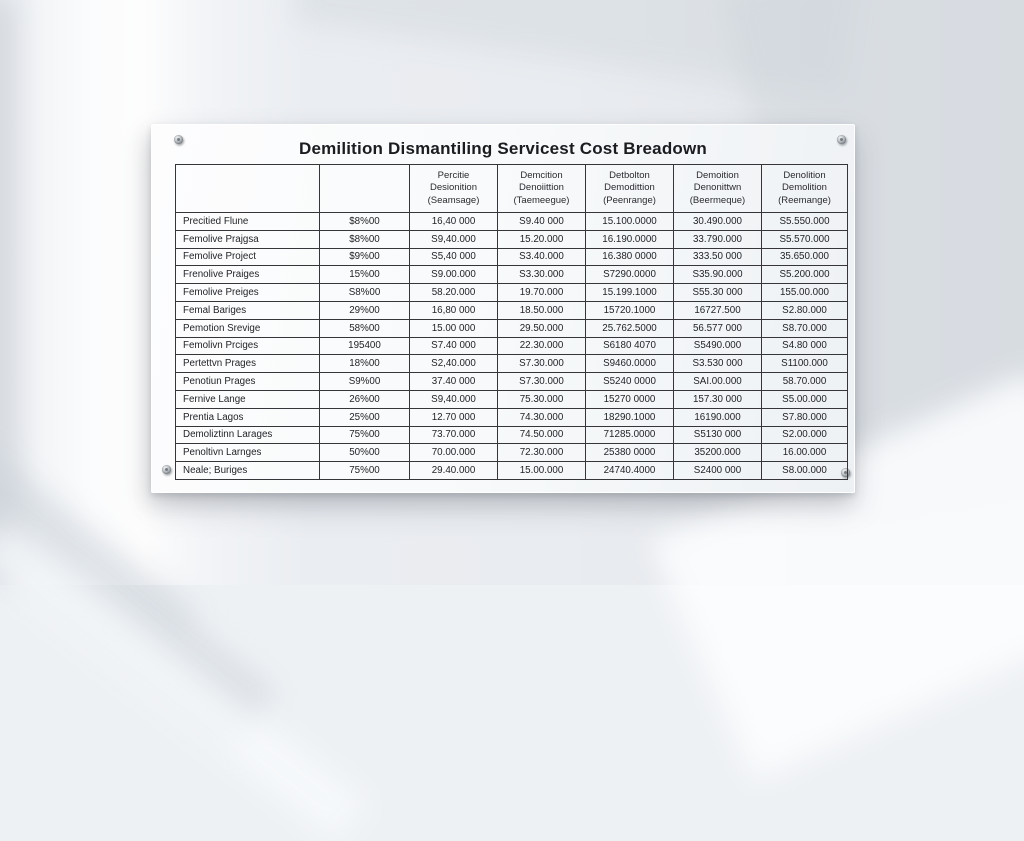 This screenshot has width=1024, height=841. What do you see at coordinates (364, 275) in the screenshot?
I see `value-cell: 15%00` at bounding box center [364, 275].